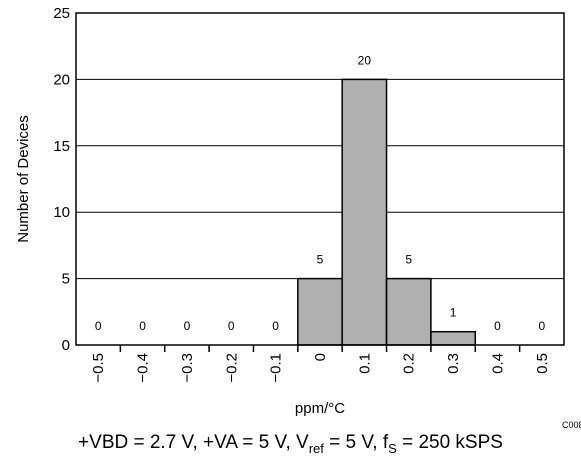  I want to click on x-tick-label-0.5: 0.5, so click(542, 363).